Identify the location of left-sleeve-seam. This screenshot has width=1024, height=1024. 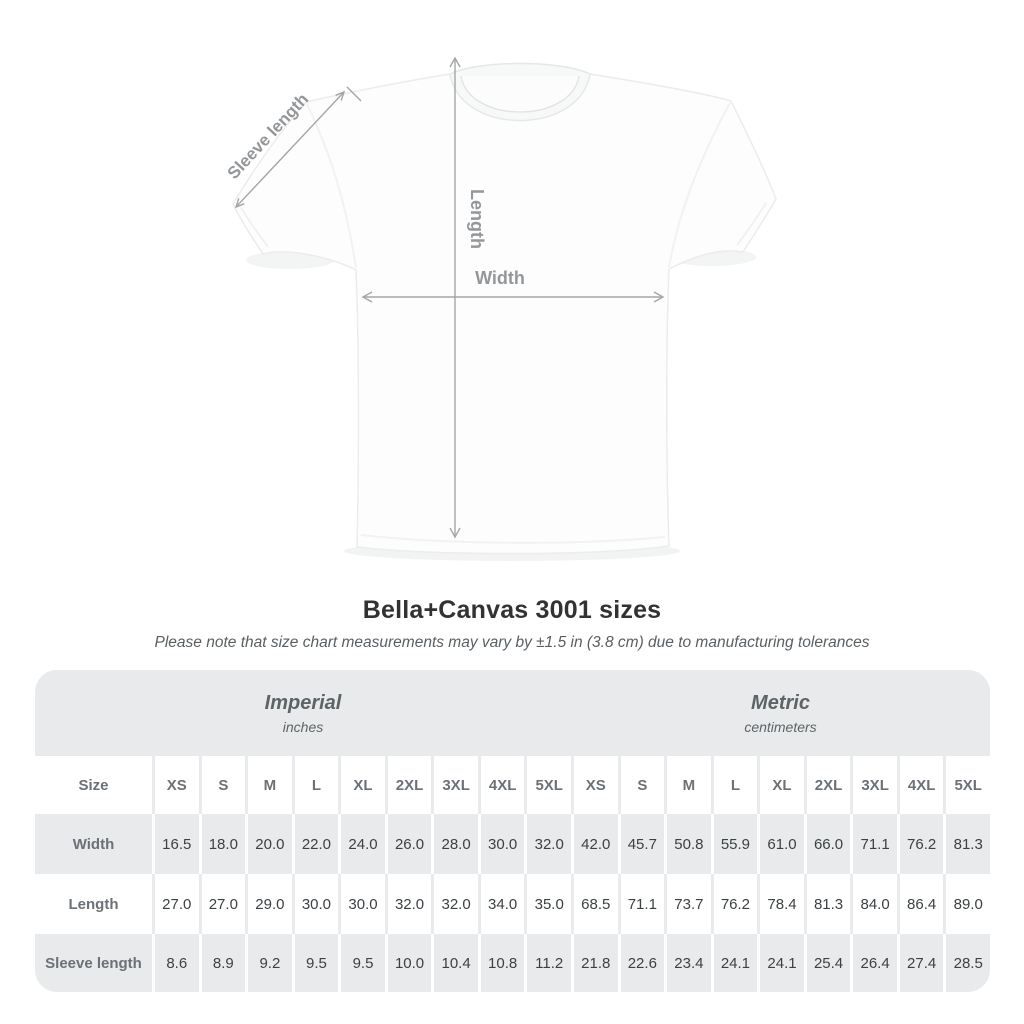
(331, 185).